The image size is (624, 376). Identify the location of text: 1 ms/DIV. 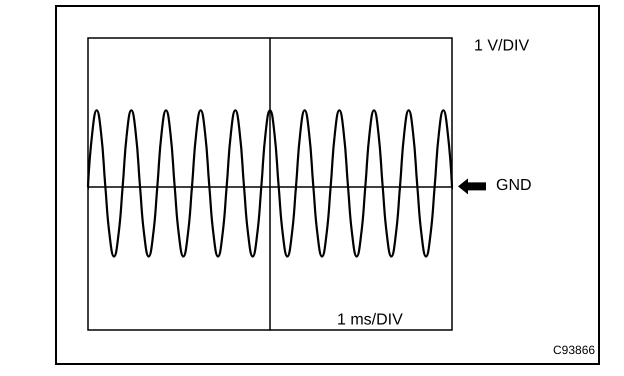
(370, 320).